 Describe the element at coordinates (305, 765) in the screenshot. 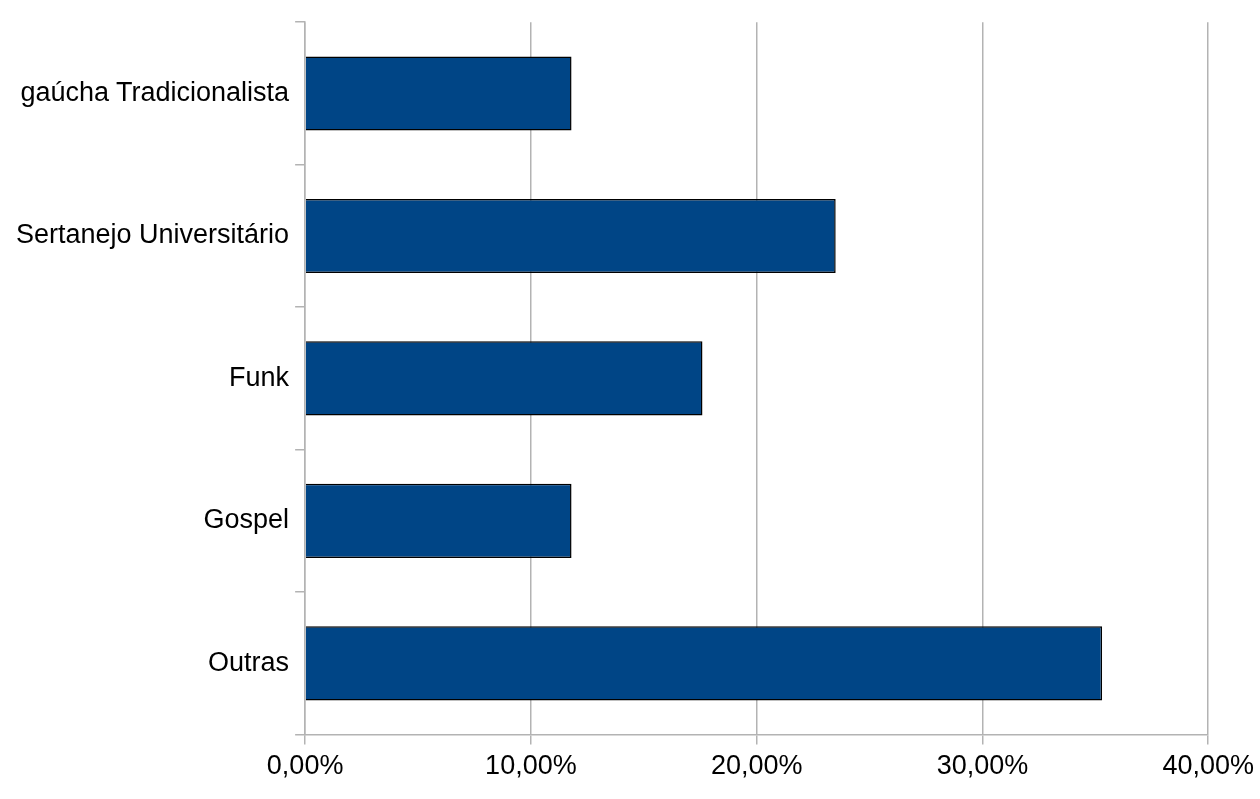

I see `x-tick-label: 0,00%` at that location.